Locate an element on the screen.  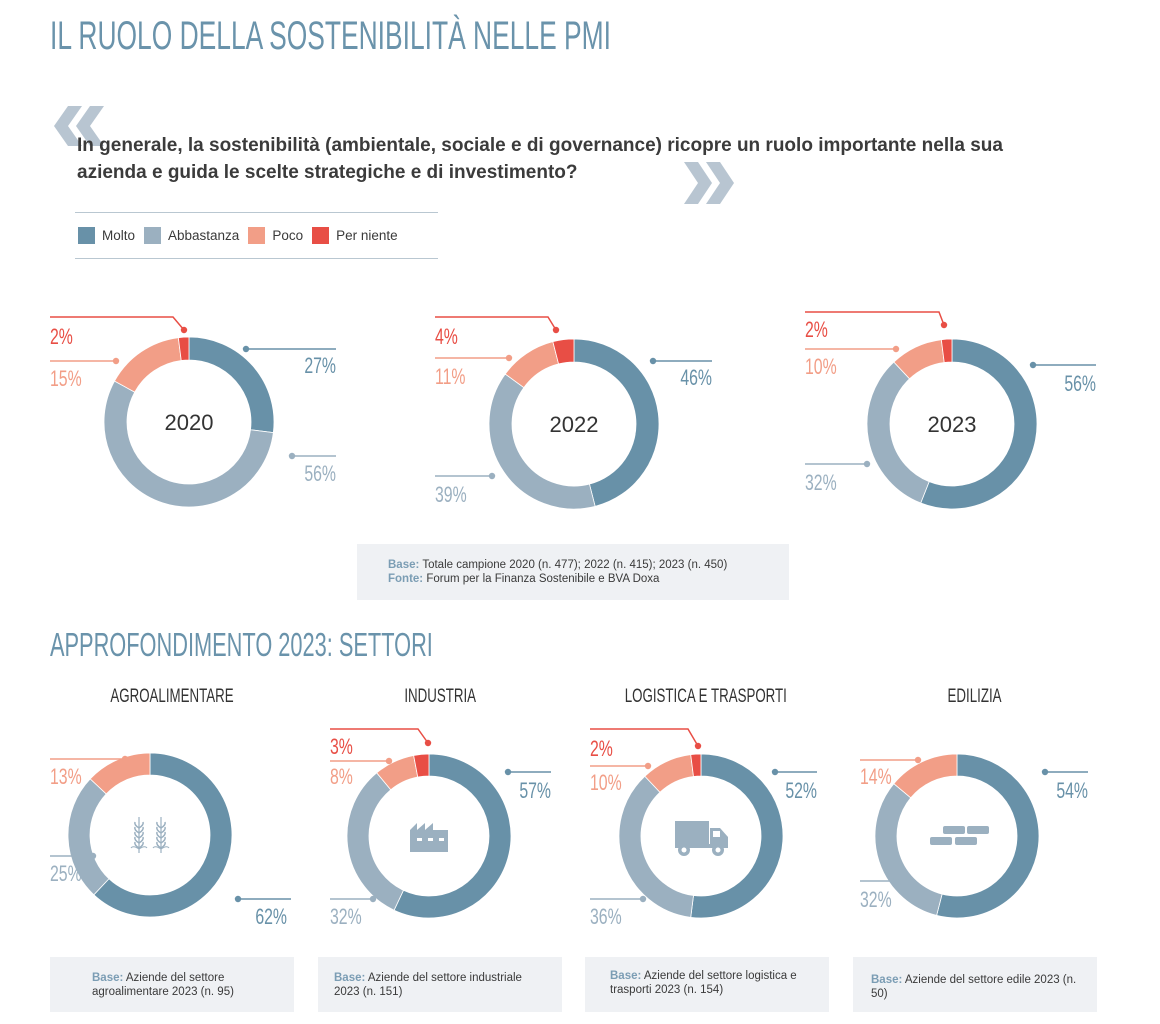
sector-title-edilizia: EDILIZIA is located at coordinates (975, 697).